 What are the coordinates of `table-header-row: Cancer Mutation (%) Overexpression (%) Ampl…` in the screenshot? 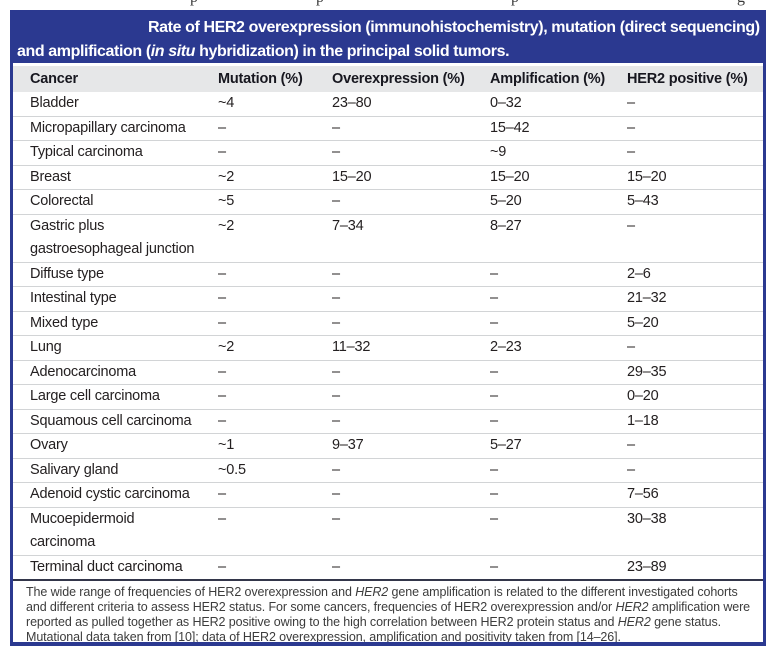 It's located at (388, 79).